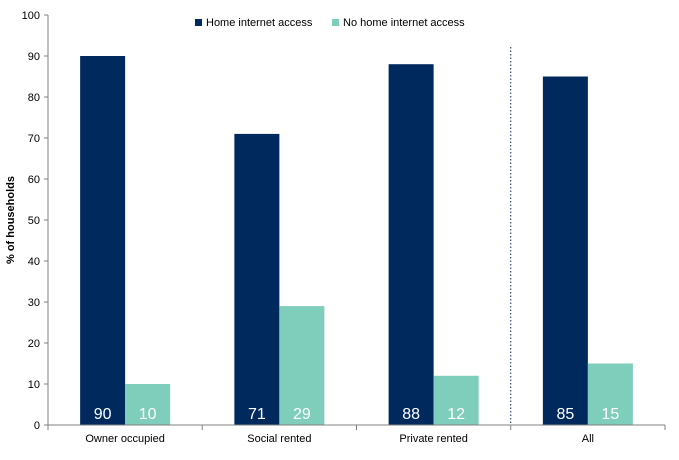 This screenshot has height=460, width=679. Describe the element at coordinates (357, 414) in the screenshot. I see `data-labels: 90 10 71 29 88 12 85 15` at that location.